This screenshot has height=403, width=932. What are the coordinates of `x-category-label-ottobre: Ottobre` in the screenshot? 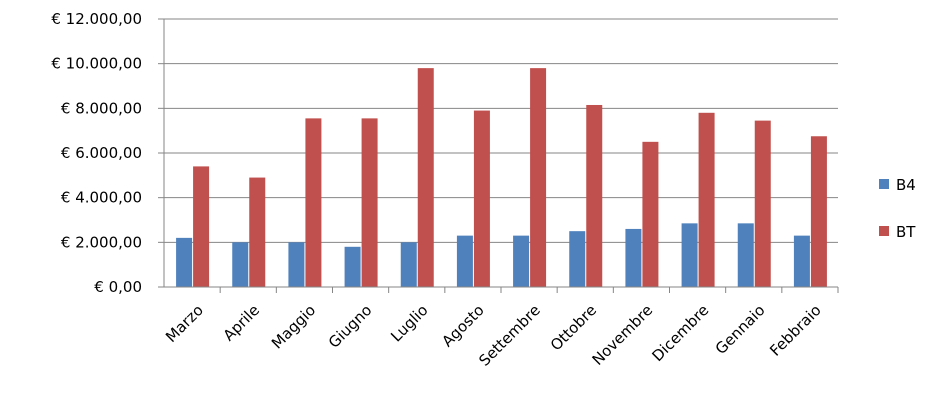 It's located at (573, 327).